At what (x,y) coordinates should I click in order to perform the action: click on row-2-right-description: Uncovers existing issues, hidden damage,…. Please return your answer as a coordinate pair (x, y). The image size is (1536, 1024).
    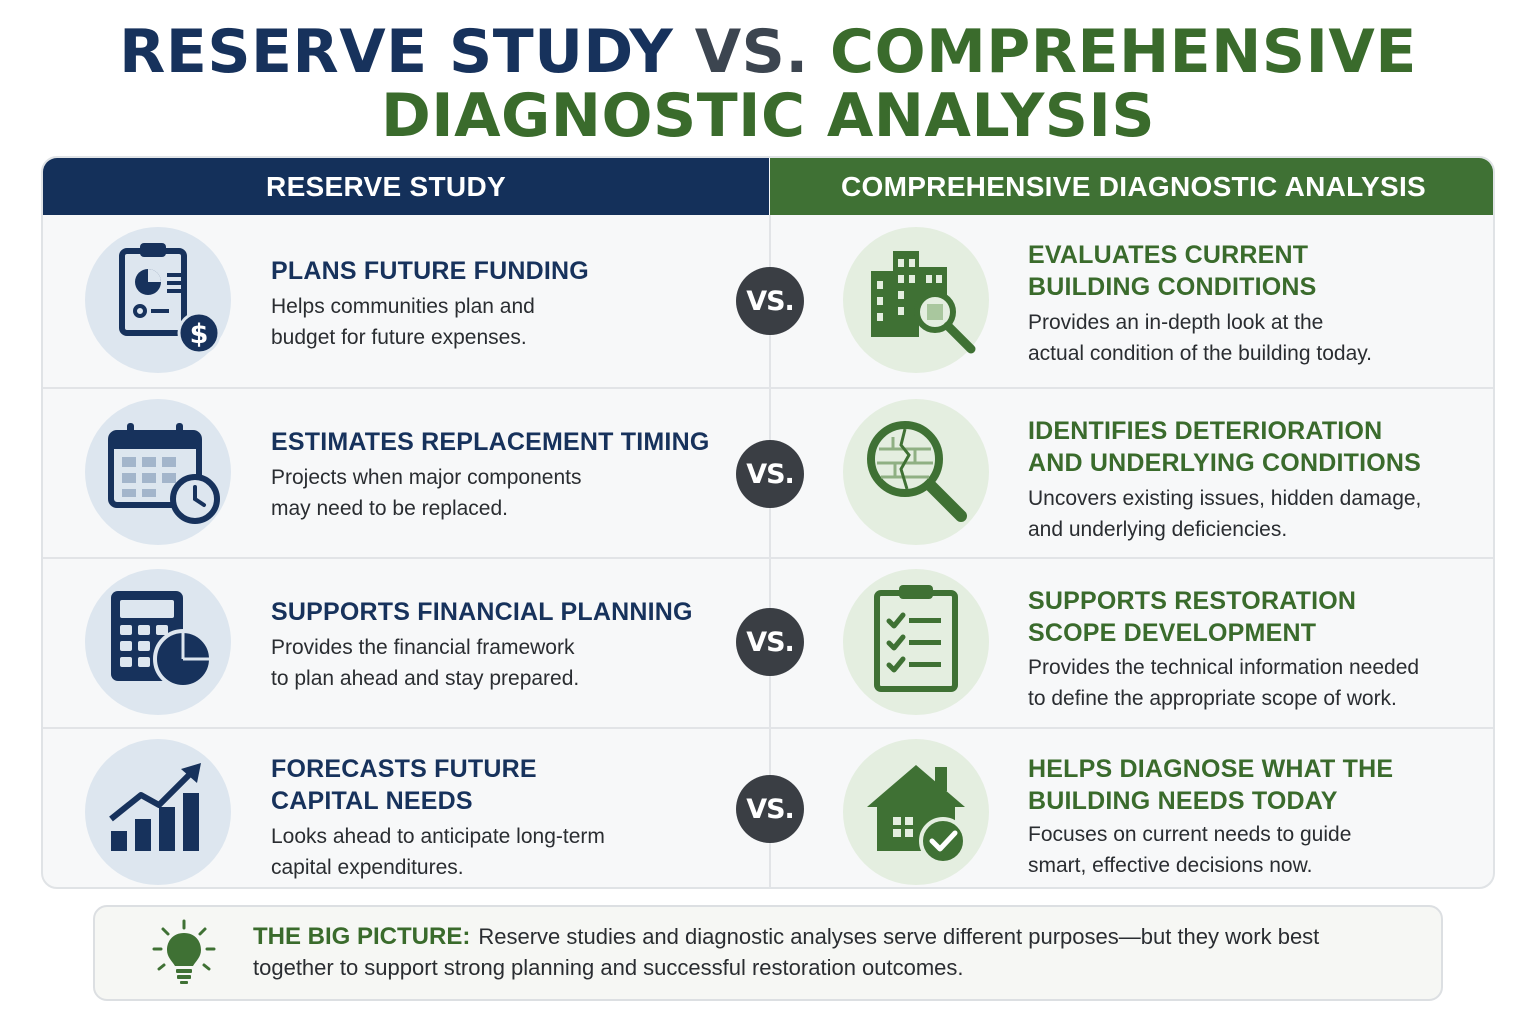
    Looking at the image, I should click on (1225, 514).